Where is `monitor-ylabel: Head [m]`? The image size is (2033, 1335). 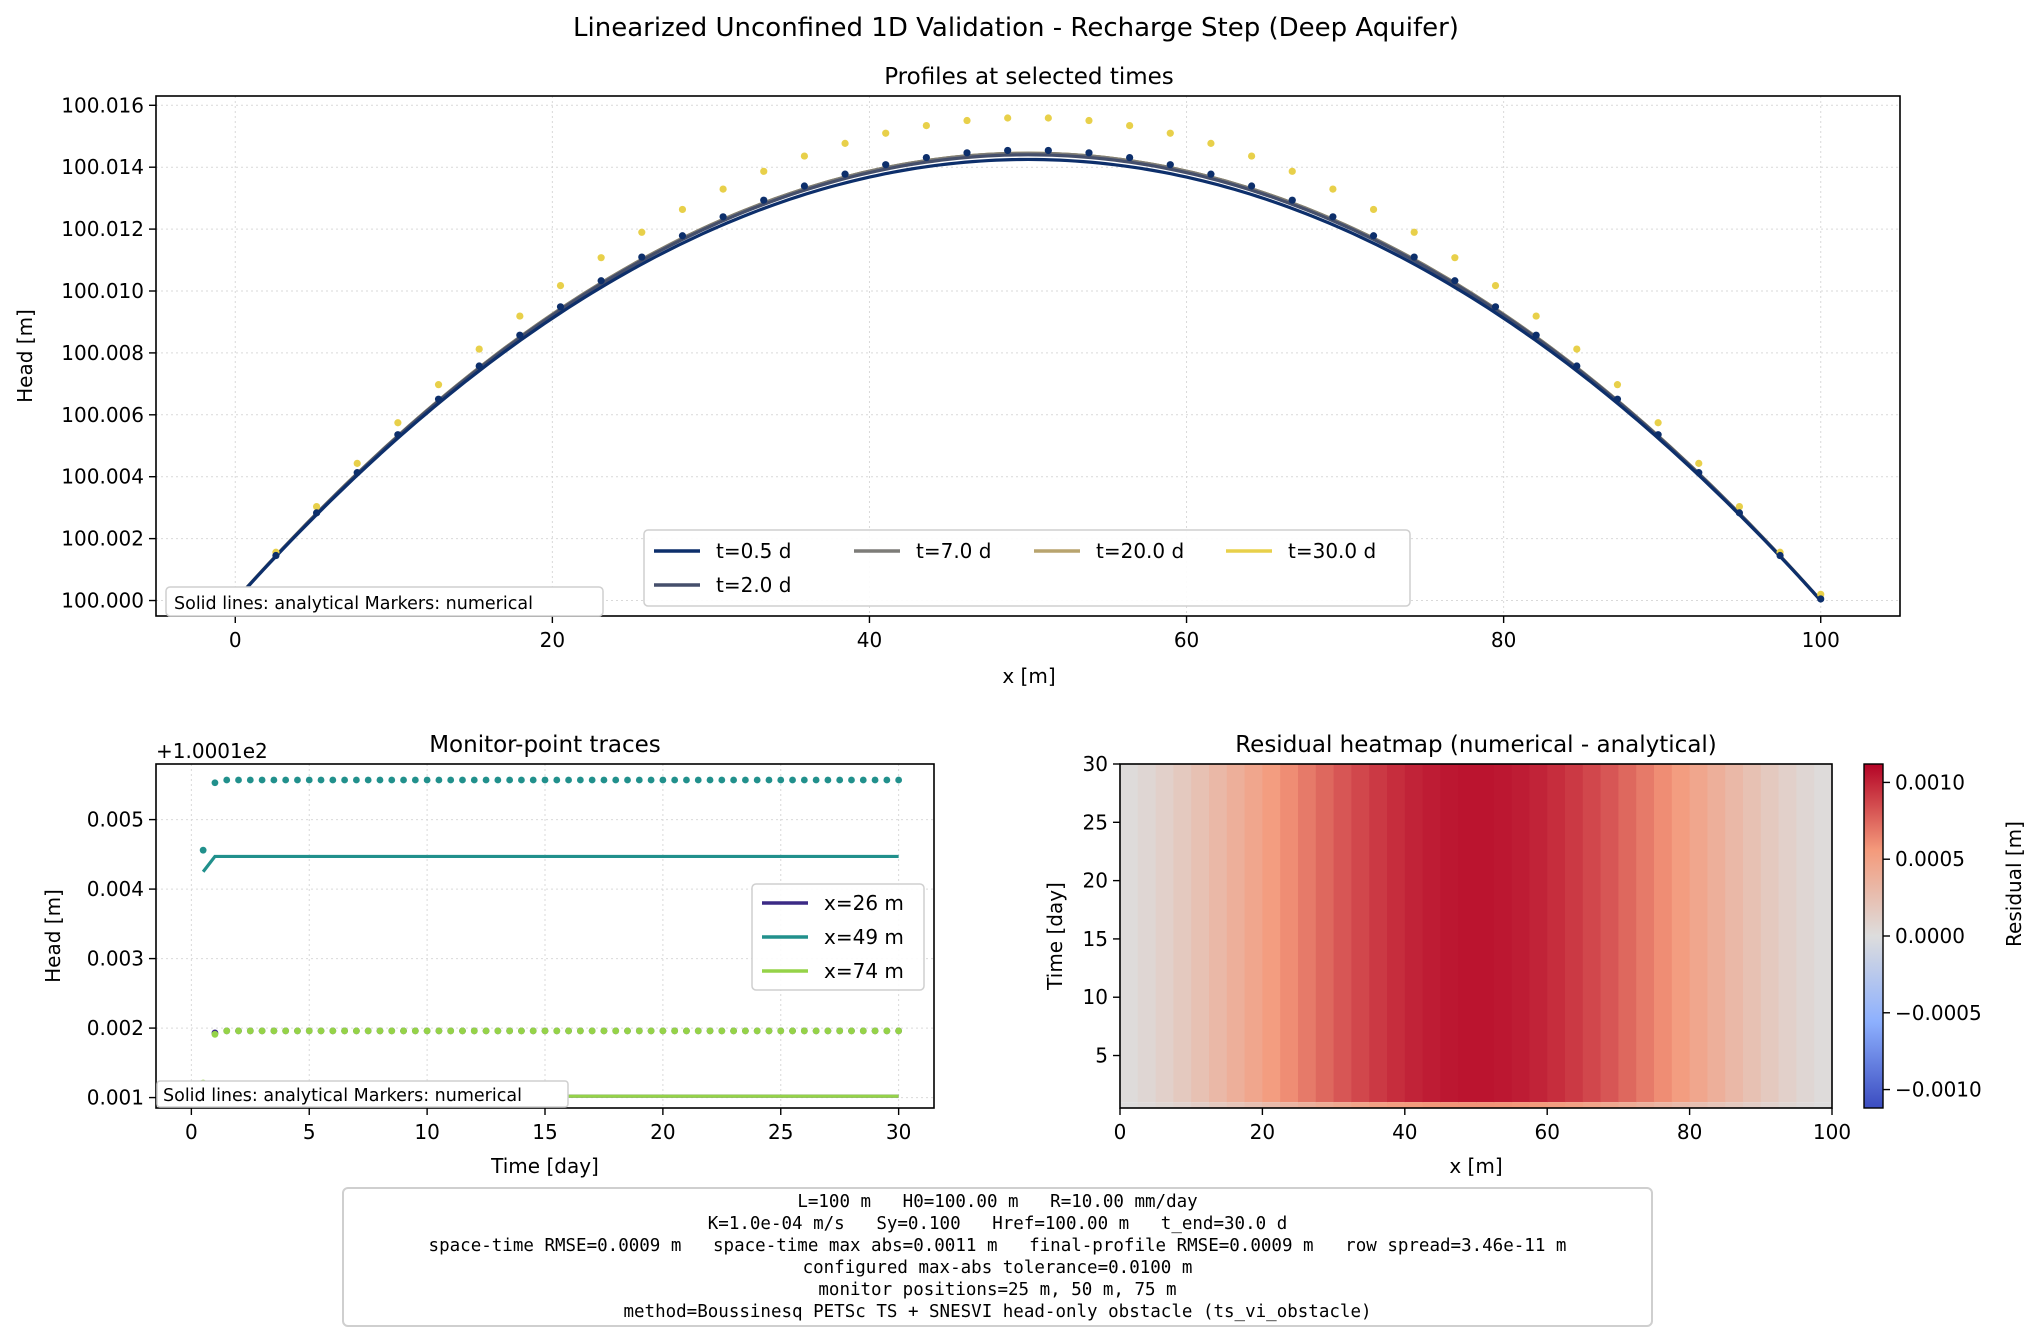 monitor-ylabel: Head [m] is located at coordinates (53, 936).